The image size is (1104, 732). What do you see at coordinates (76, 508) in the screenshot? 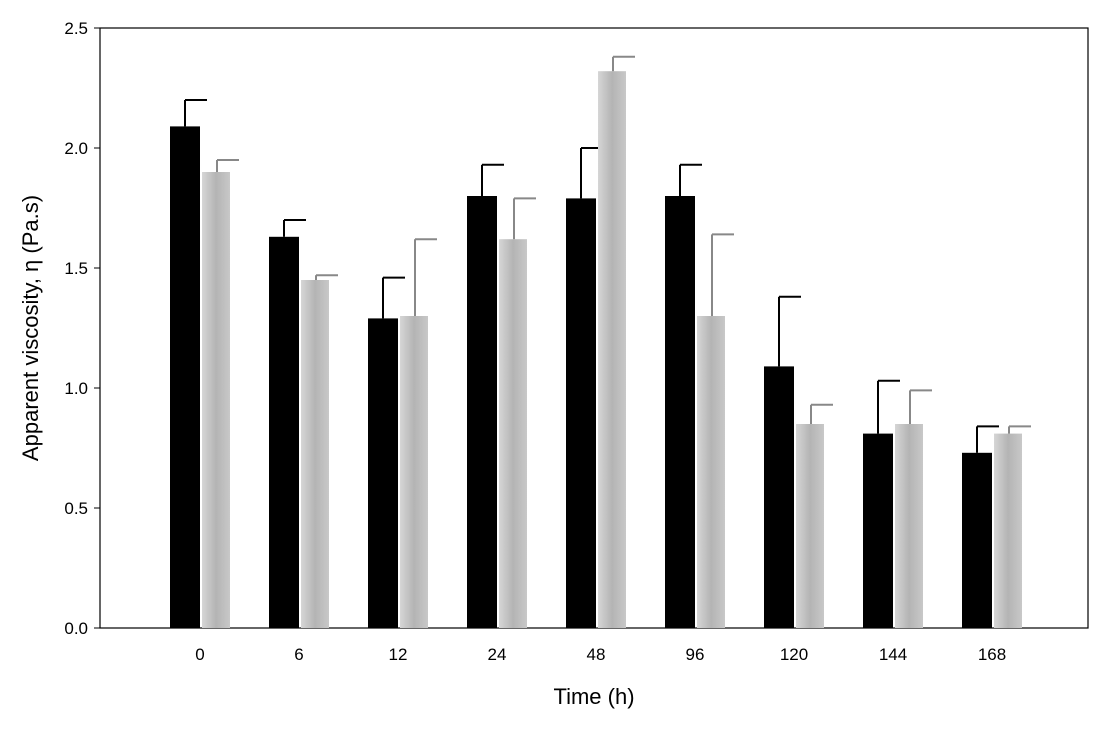
I see `y-tick-label: 0.5` at bounding box center [76, 508].